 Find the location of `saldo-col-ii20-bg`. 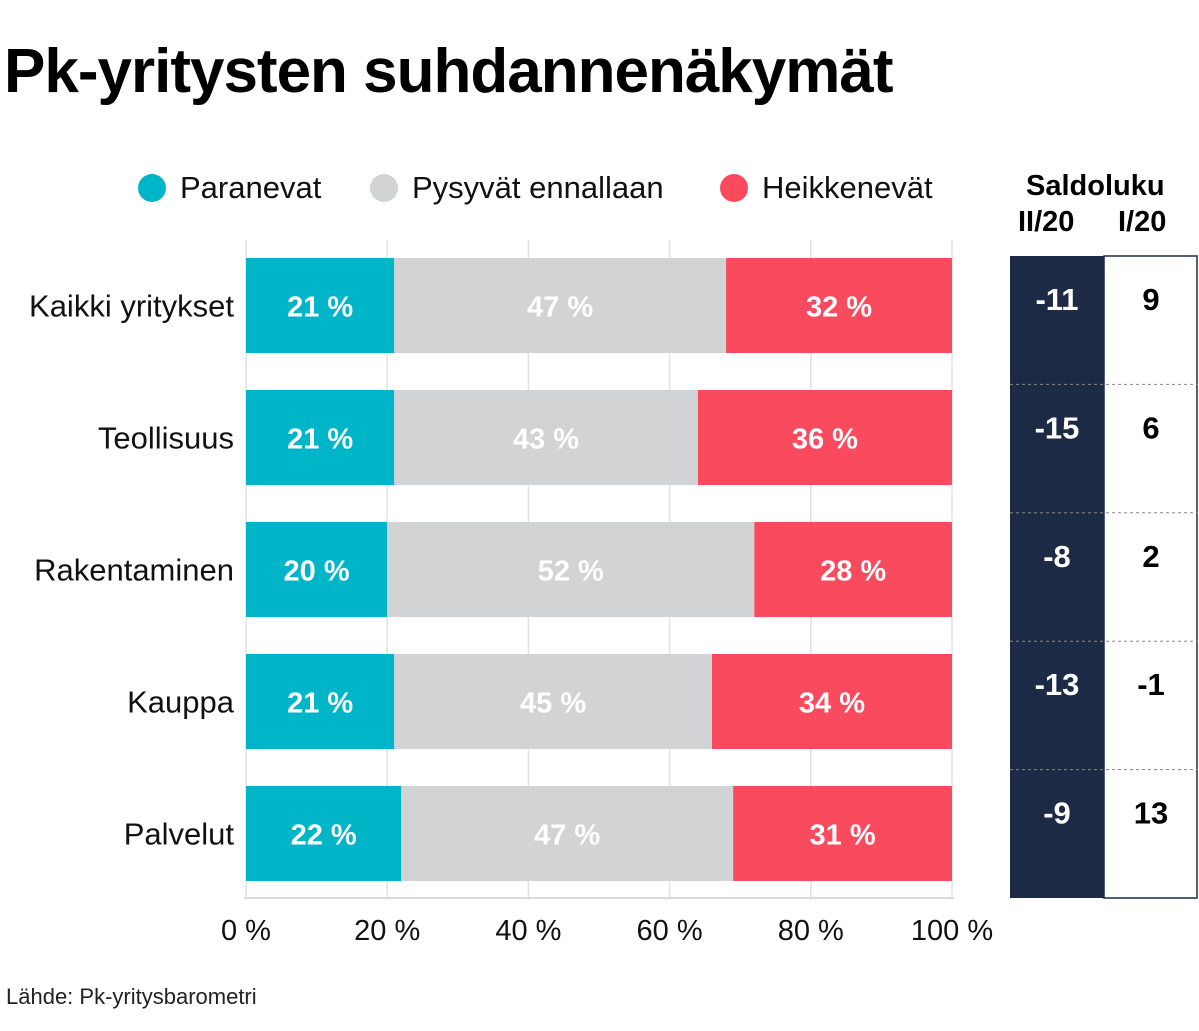

saldo-col-ii20-bg is located at coordinates (1057, 577).